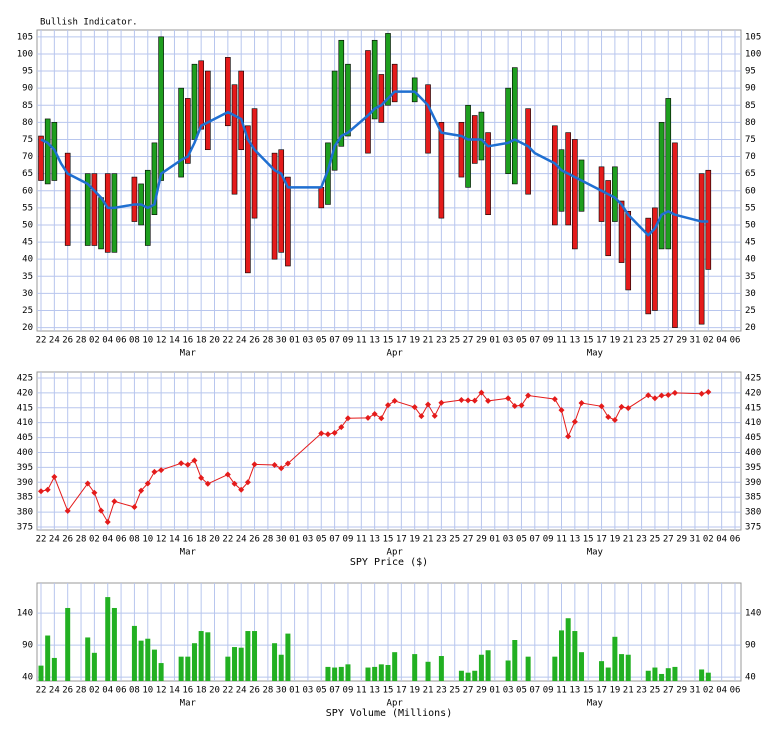  I want to click on y-tick-label: 380, so click(25, 513).